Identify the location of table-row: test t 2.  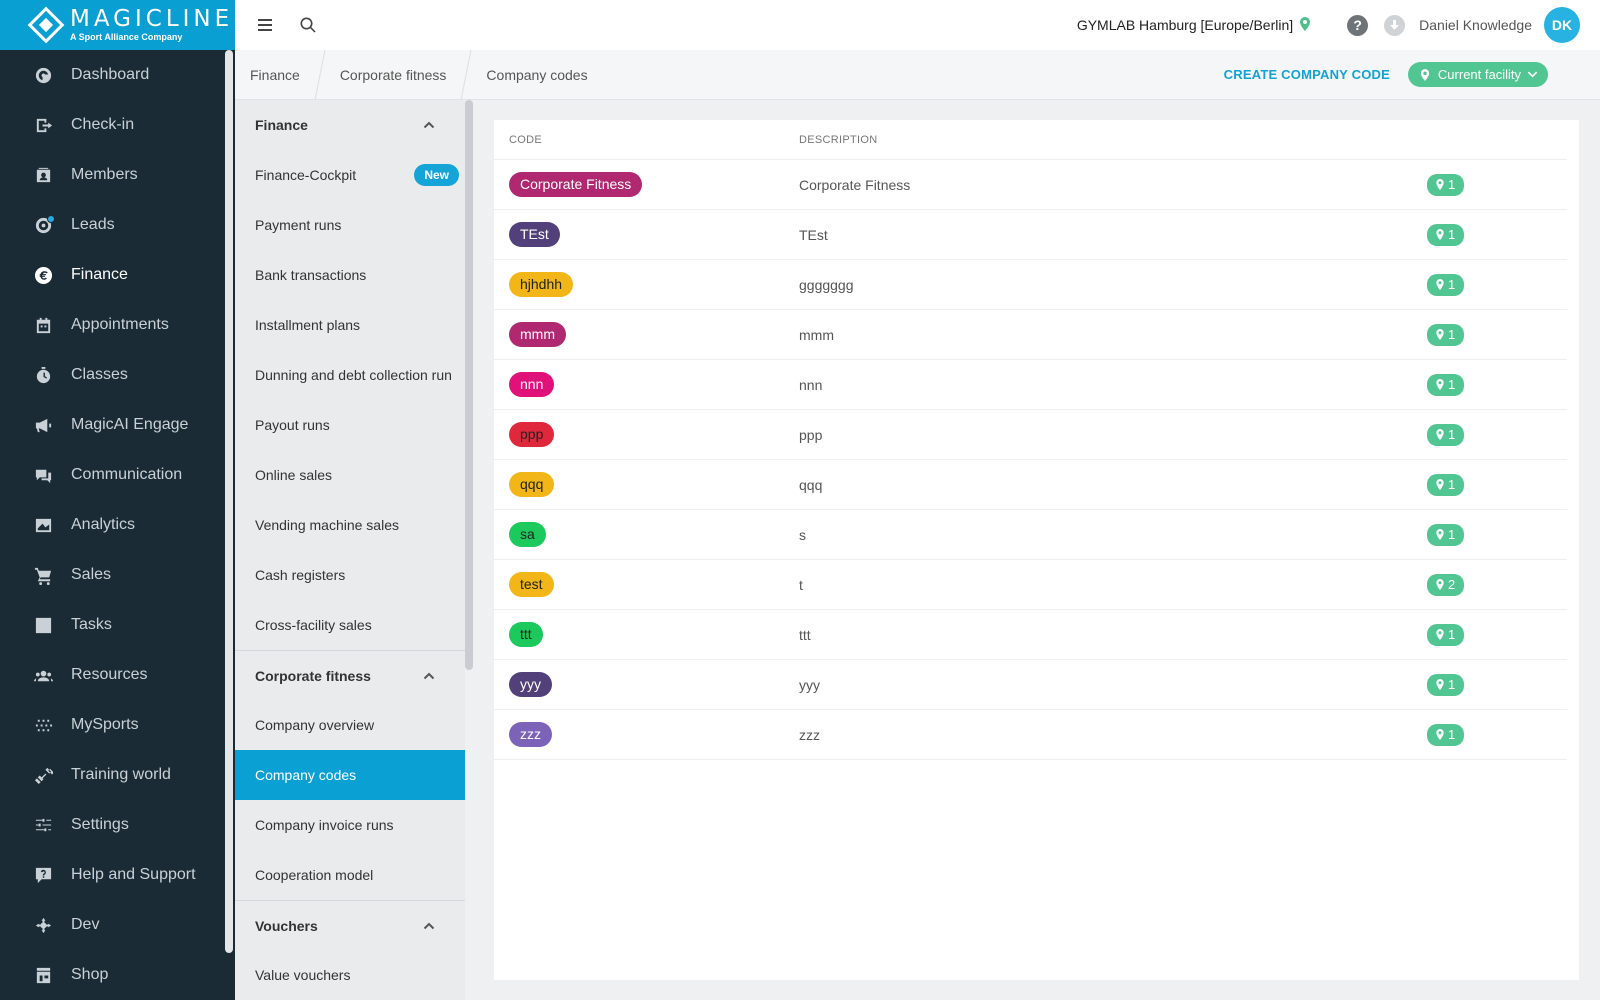
(1030, 585).